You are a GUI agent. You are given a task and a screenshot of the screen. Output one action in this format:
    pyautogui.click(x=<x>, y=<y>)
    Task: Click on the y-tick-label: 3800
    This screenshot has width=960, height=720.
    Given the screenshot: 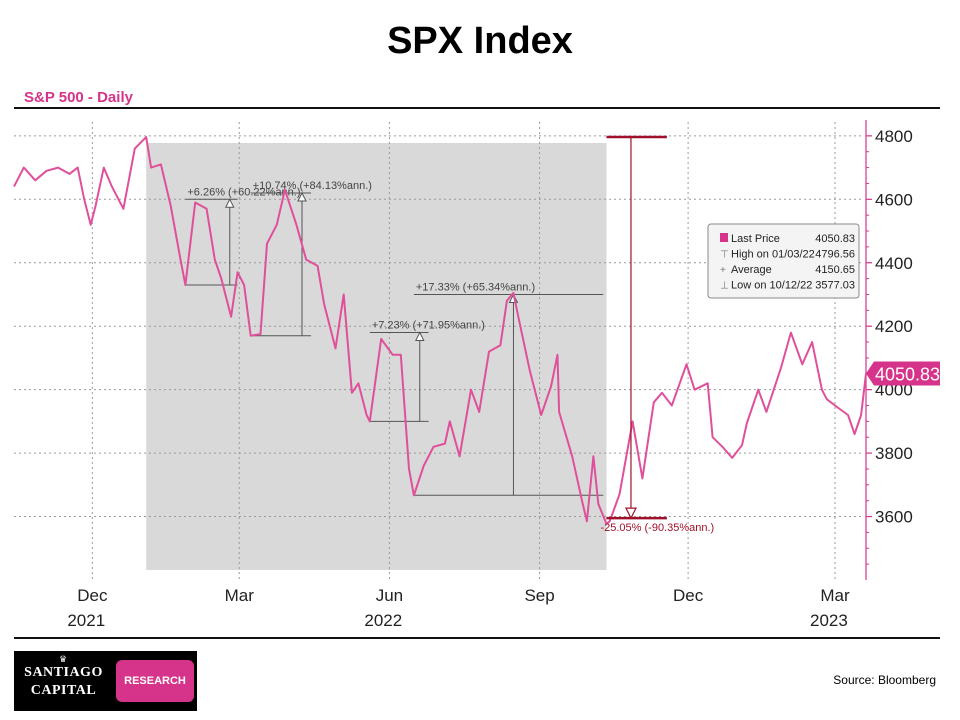 What is the action you would take?
    pyautogui.click(x=894, y=453)
    